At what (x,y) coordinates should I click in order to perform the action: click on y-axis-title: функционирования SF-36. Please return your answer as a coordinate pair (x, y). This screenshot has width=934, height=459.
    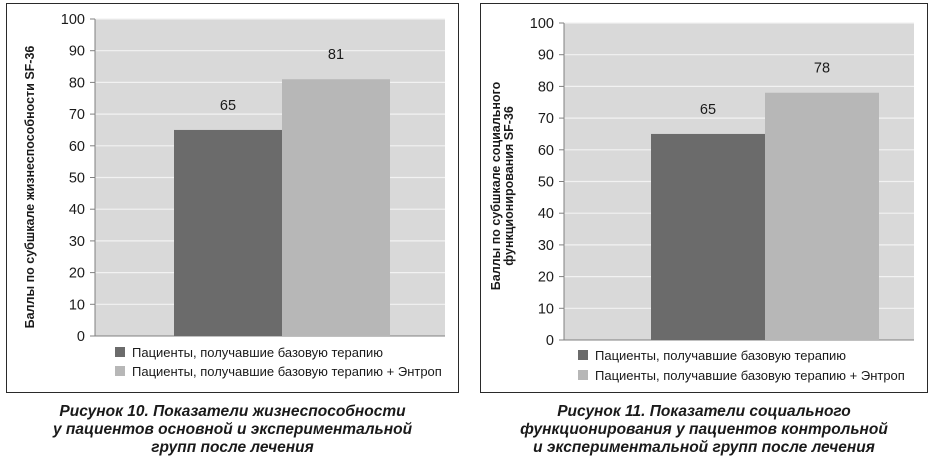
    Looking at the image, I should click on (509, 186).